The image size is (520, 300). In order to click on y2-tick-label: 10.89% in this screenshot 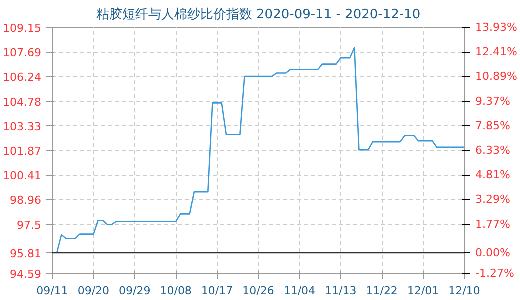, I will do `click(497, 77)`.